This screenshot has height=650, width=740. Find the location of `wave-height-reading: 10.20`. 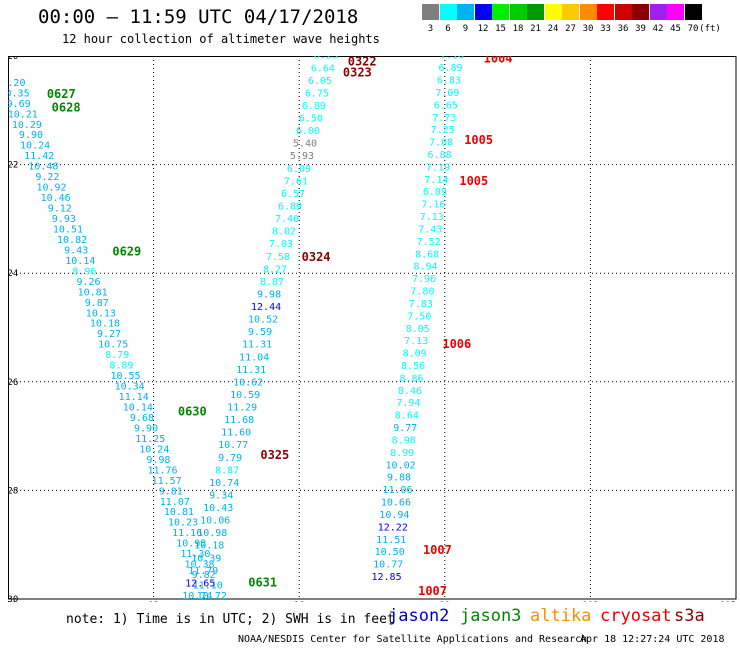

wave-height-reading: 10.20 is located at coordinates (16, 83).